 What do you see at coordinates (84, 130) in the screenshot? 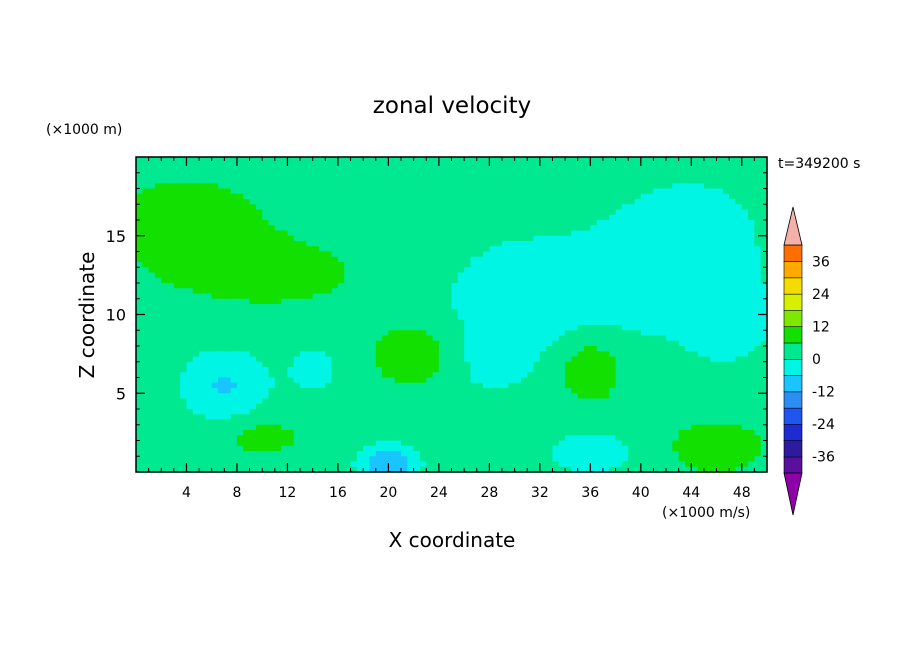
I see `y-unit-label: (×1000 m)` at bounding box center [84, 130].